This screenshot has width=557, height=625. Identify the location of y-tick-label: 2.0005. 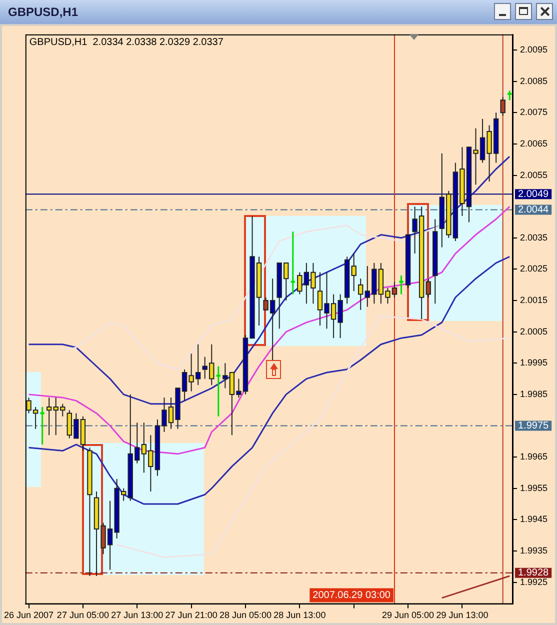
(534, 331).